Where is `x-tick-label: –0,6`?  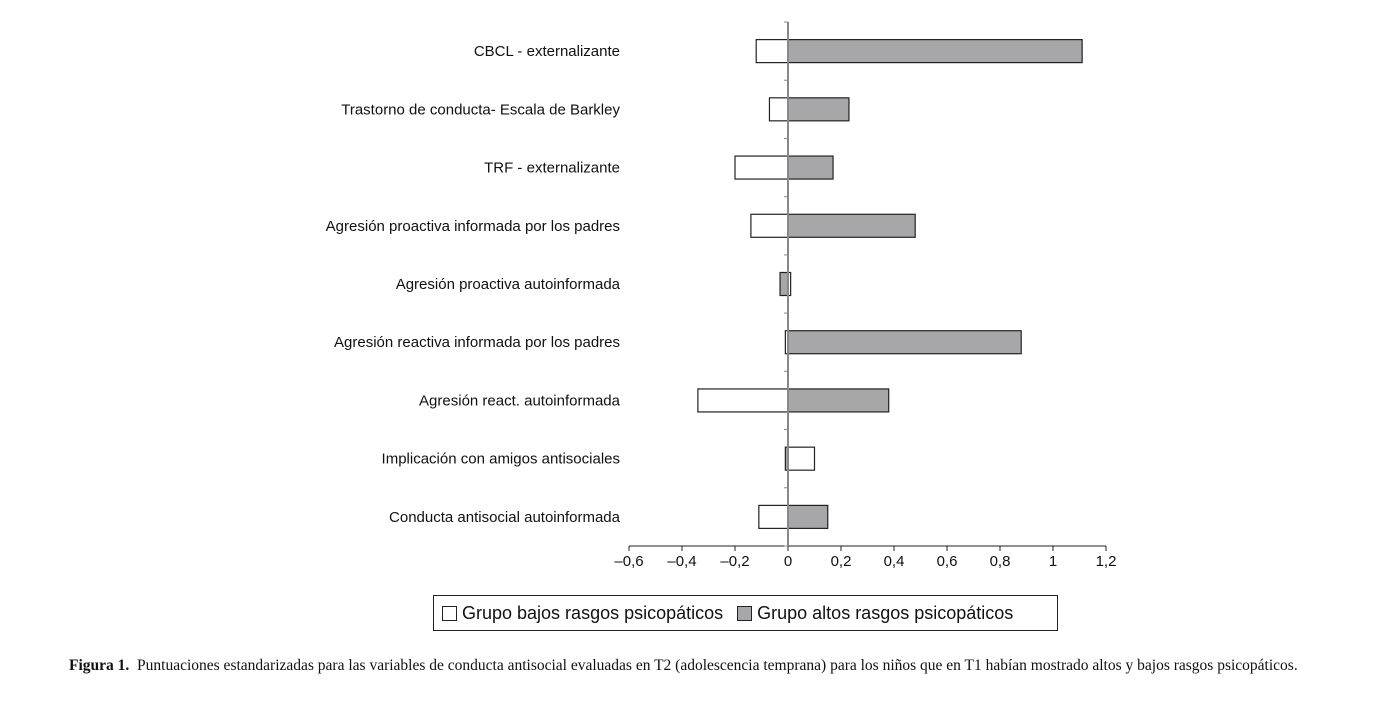 x-tick-label: –0,6 is located at coordinates (628, 561).